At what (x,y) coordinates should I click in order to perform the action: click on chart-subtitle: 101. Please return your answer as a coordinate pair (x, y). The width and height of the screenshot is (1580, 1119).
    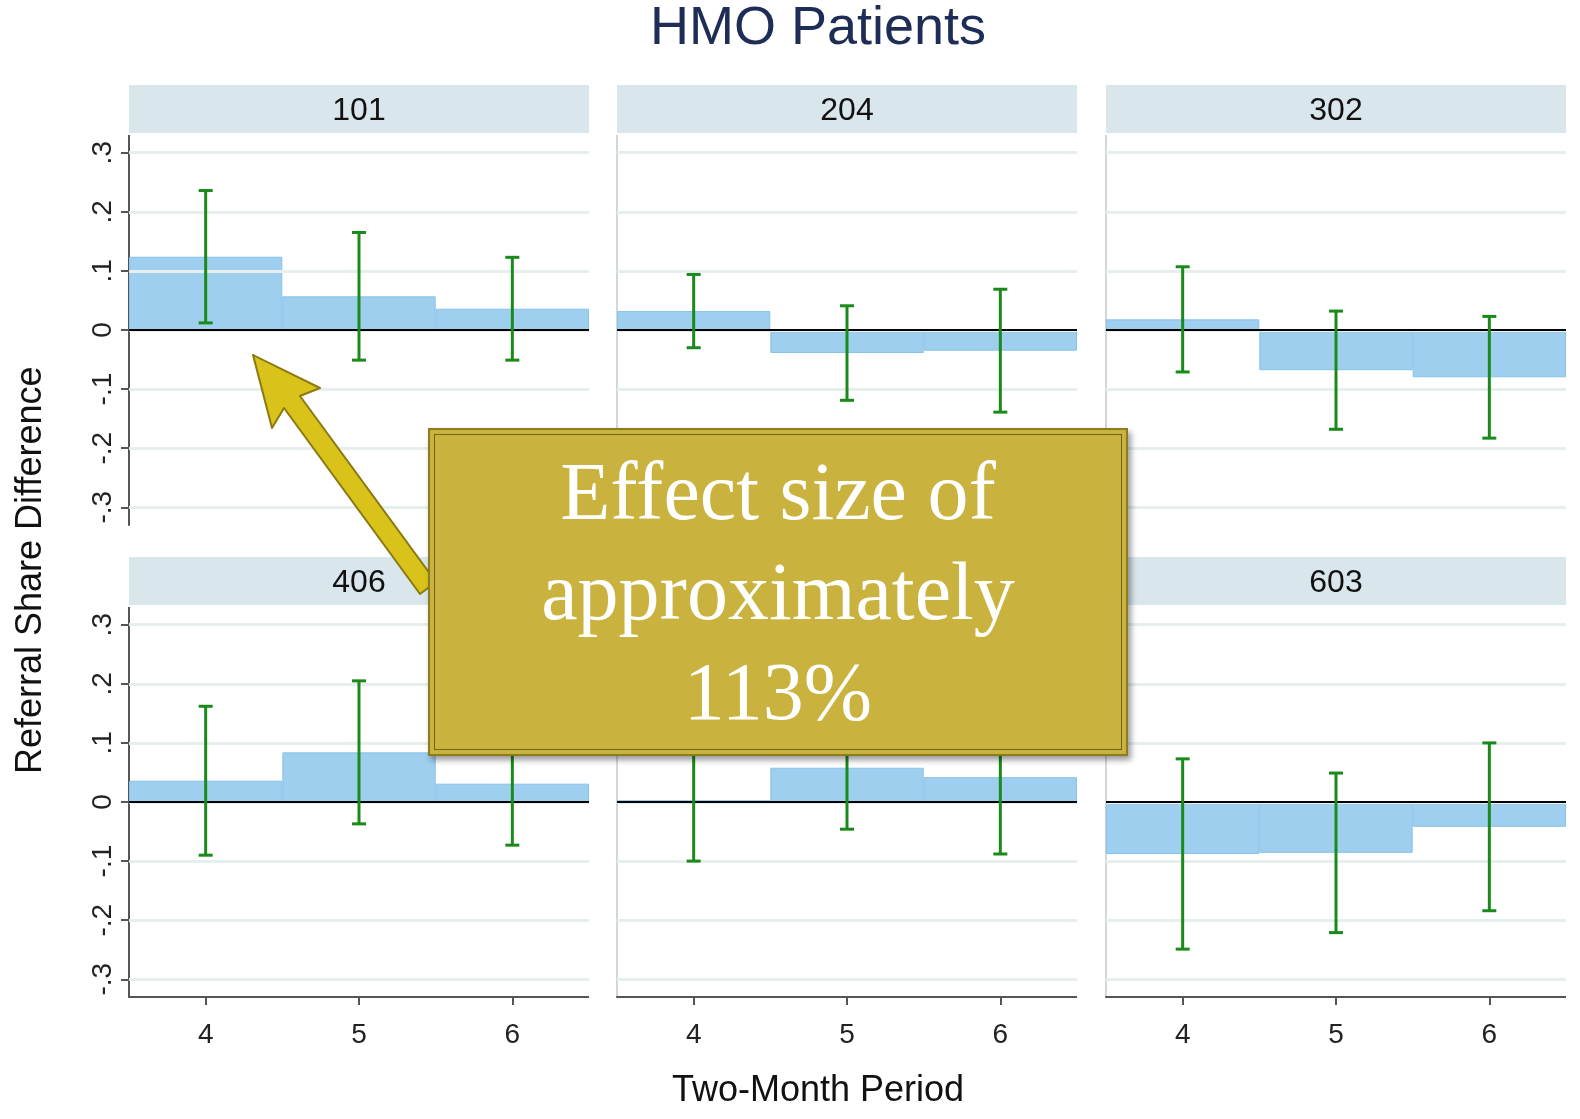
    Looking at the image, I should click on (359, 109).